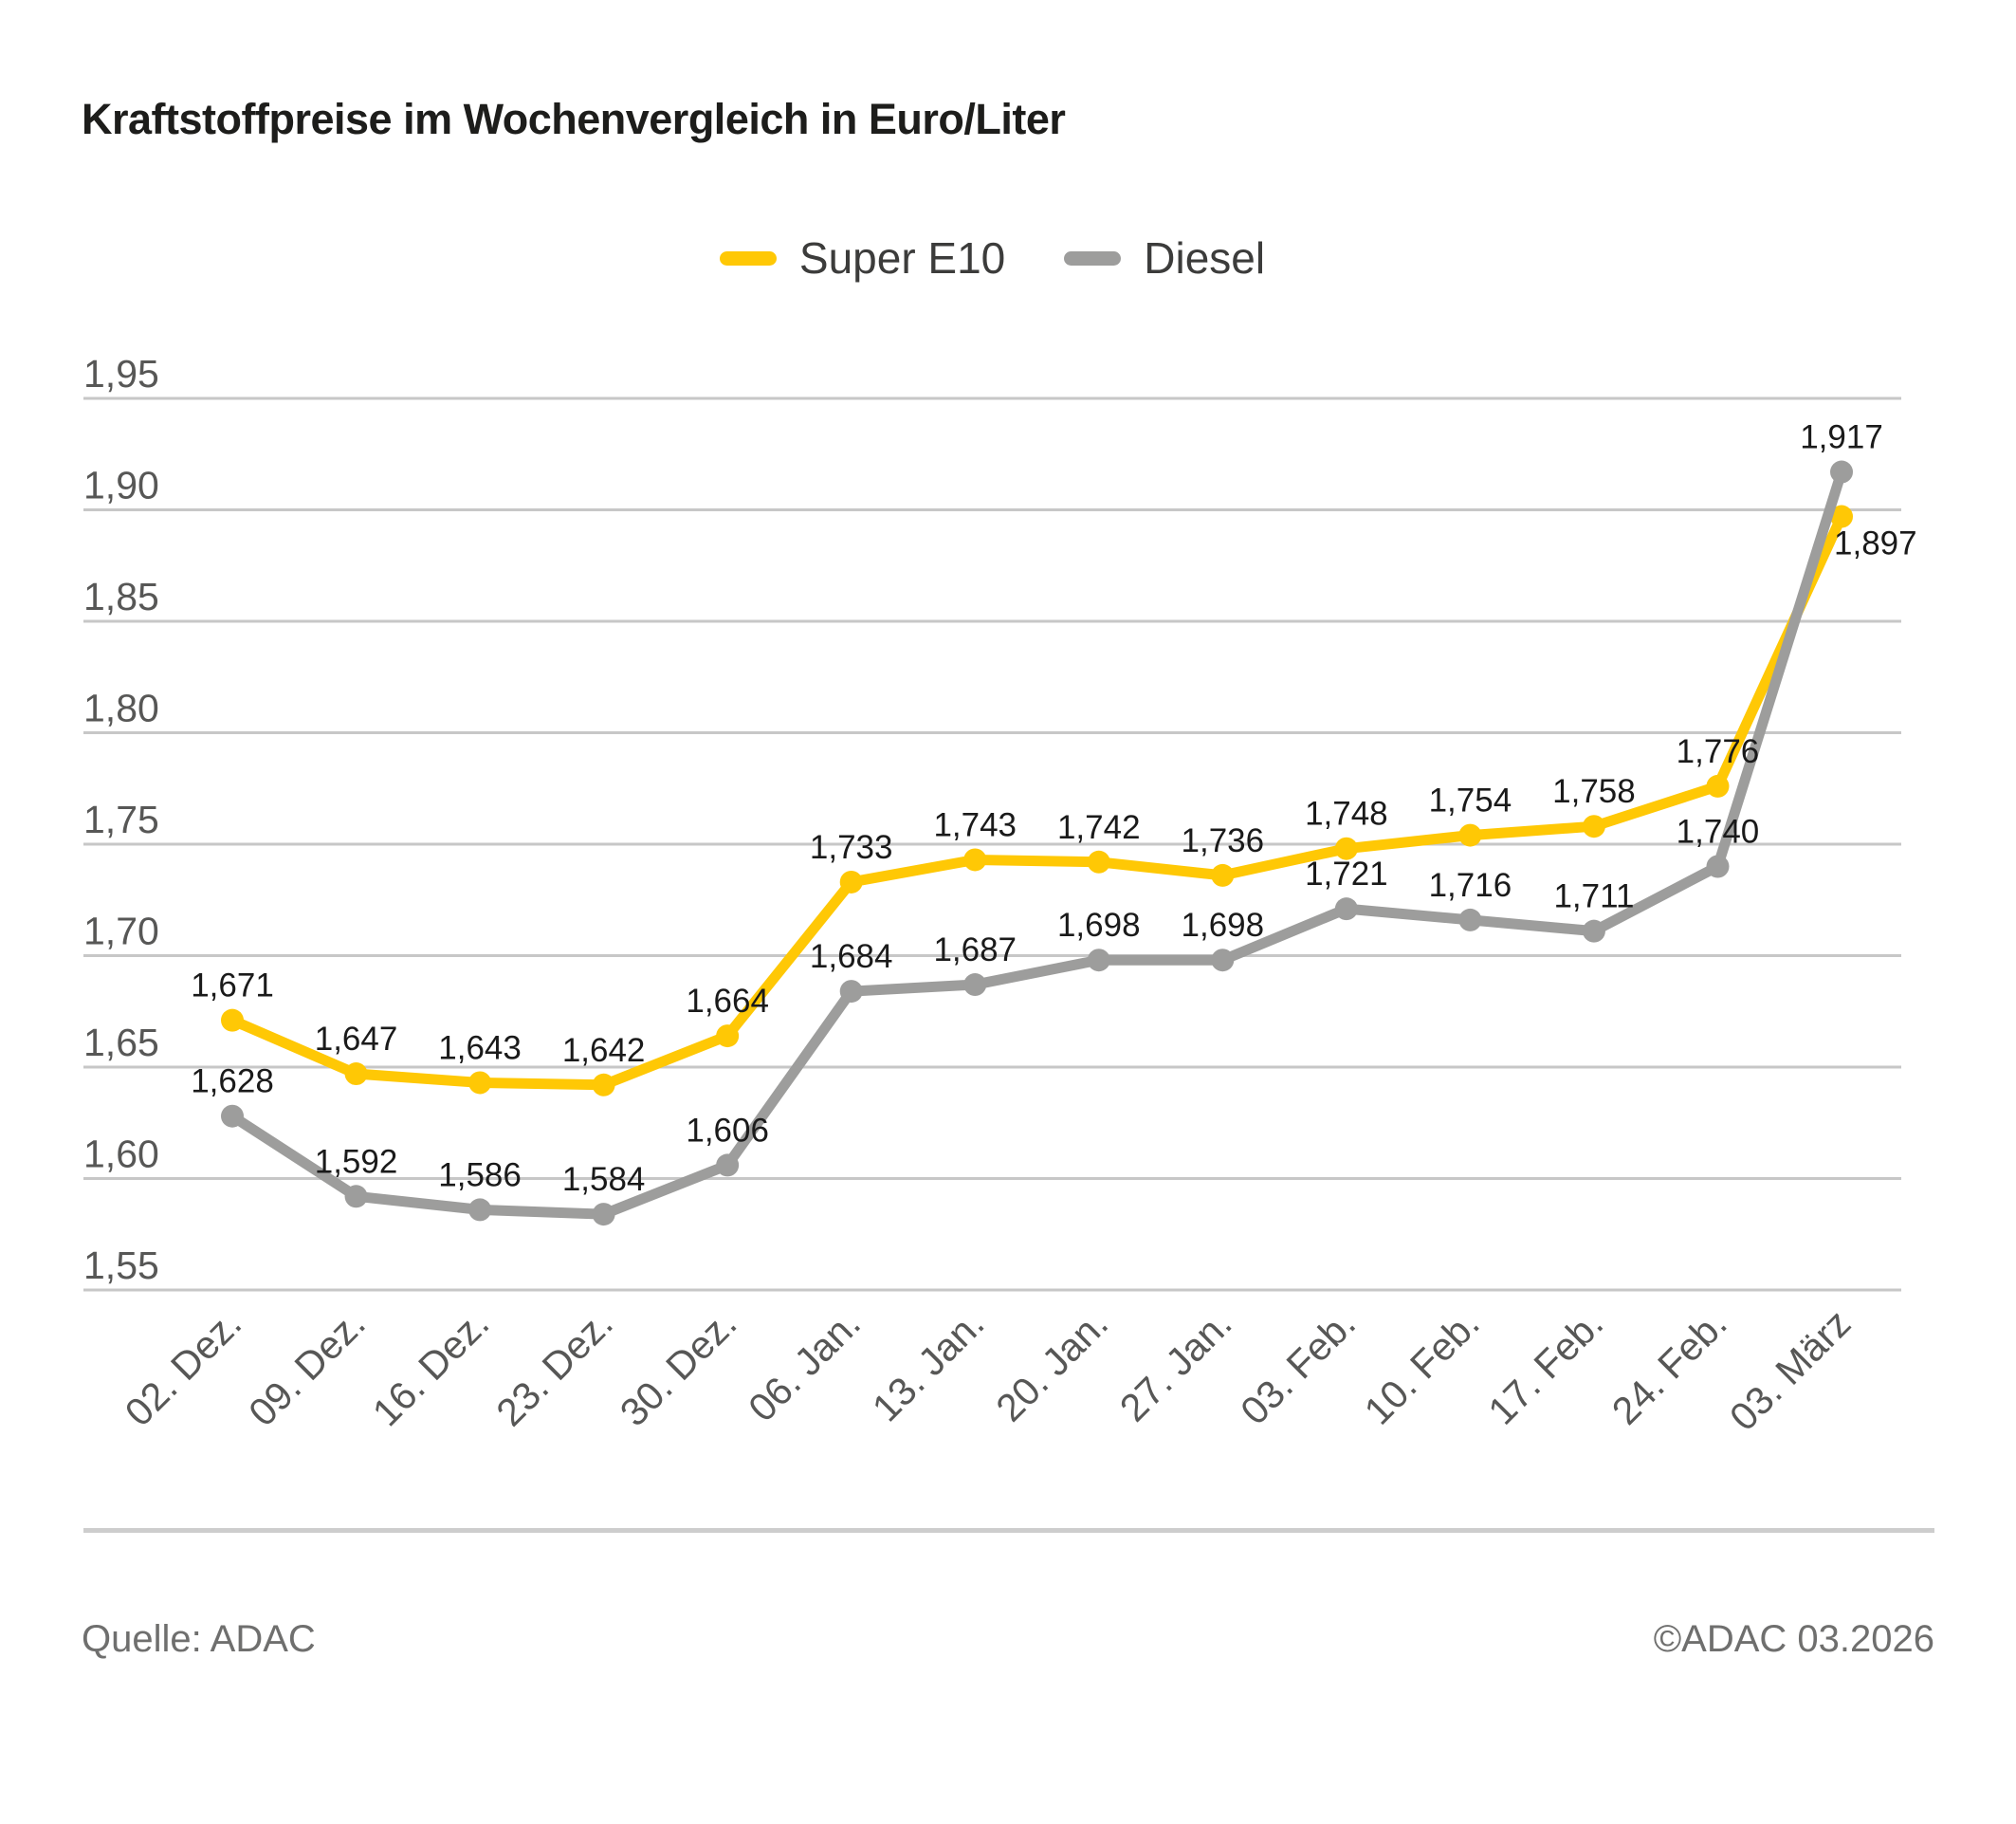 The image size is (2016, 1824). What do you see at coordinates (431, 1368) in the screenshot?
I see `x-tick-label: 16. Dez.` at bounding box center [431, 1368].